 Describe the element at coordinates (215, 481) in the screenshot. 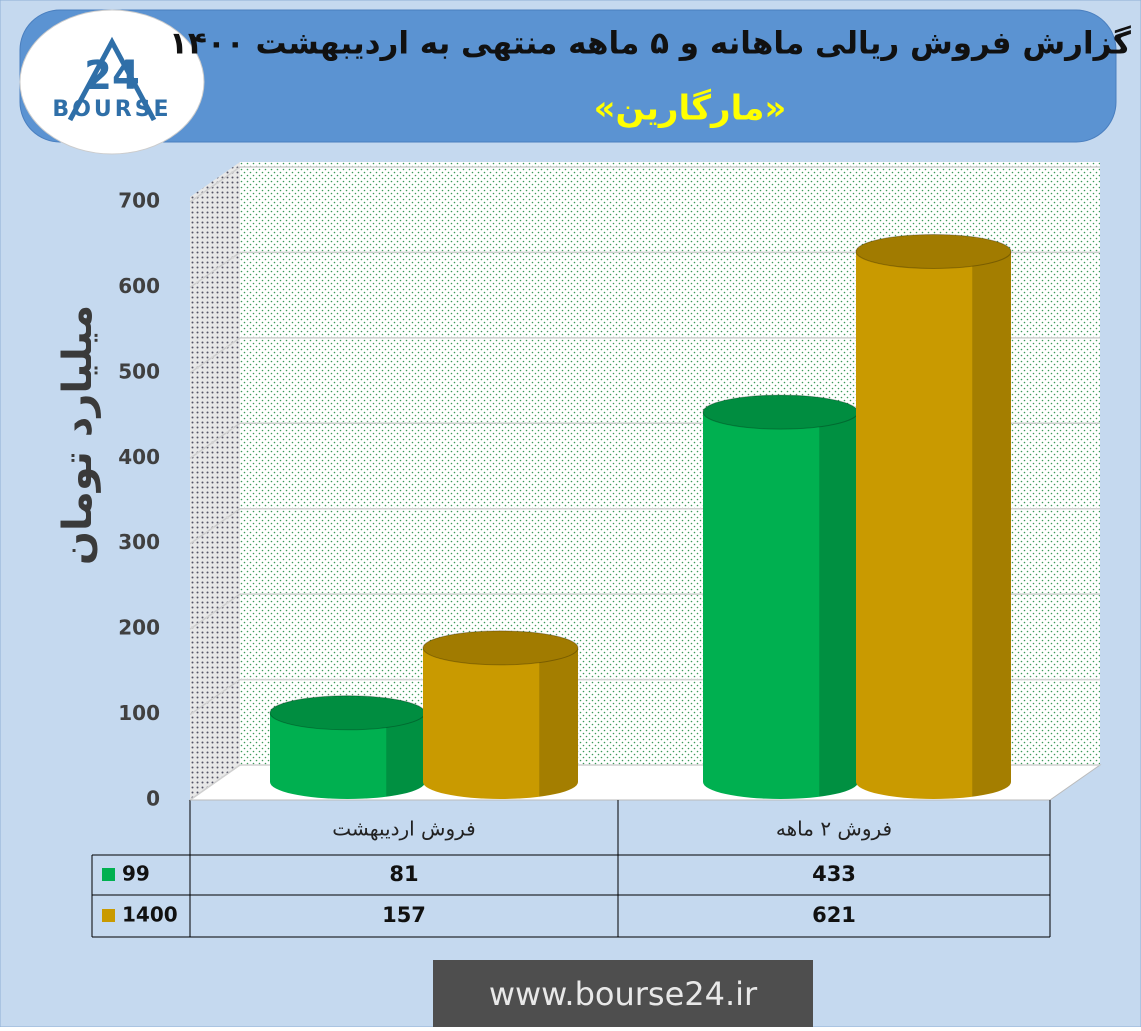

I see `side-wall` at that location.